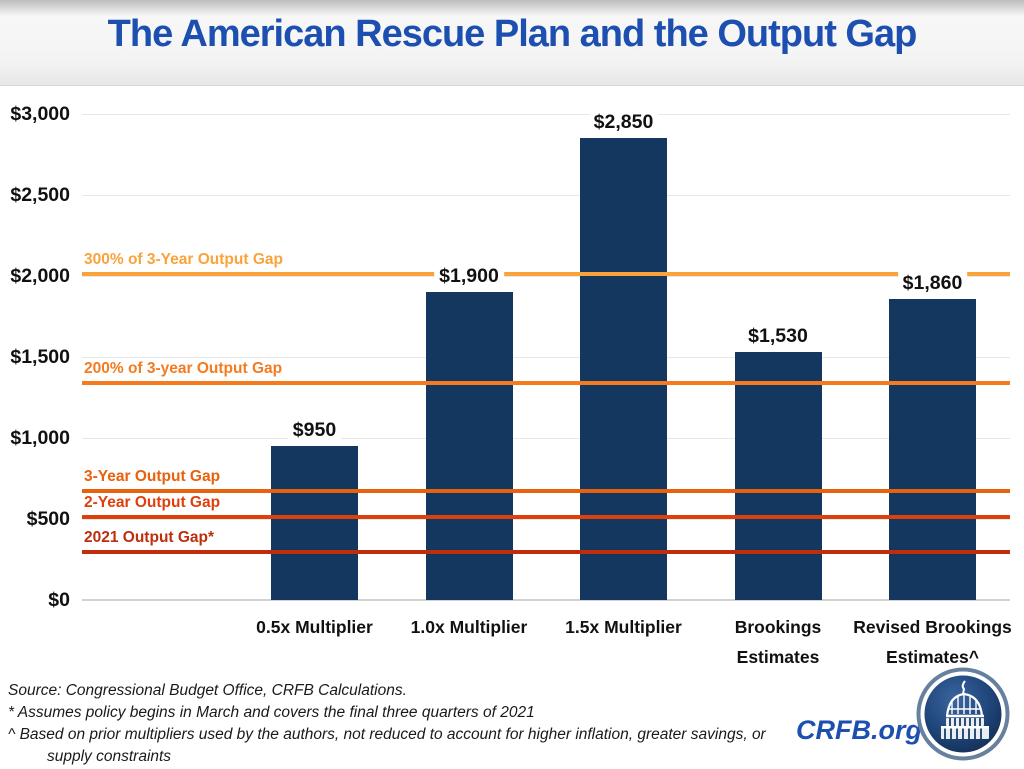  Describe the element at coordinates (778, 476) in the screenshot. I see `bar-brookings-estimates` at that location.